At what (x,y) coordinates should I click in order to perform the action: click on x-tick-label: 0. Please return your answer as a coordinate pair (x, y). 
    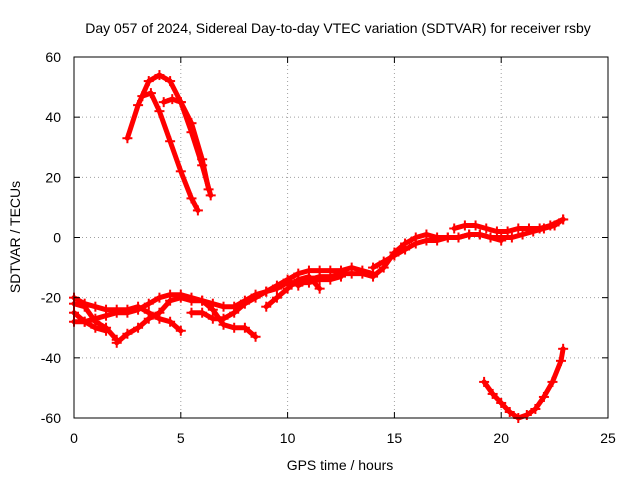
    Looking at the image, I should click on (74, 438).